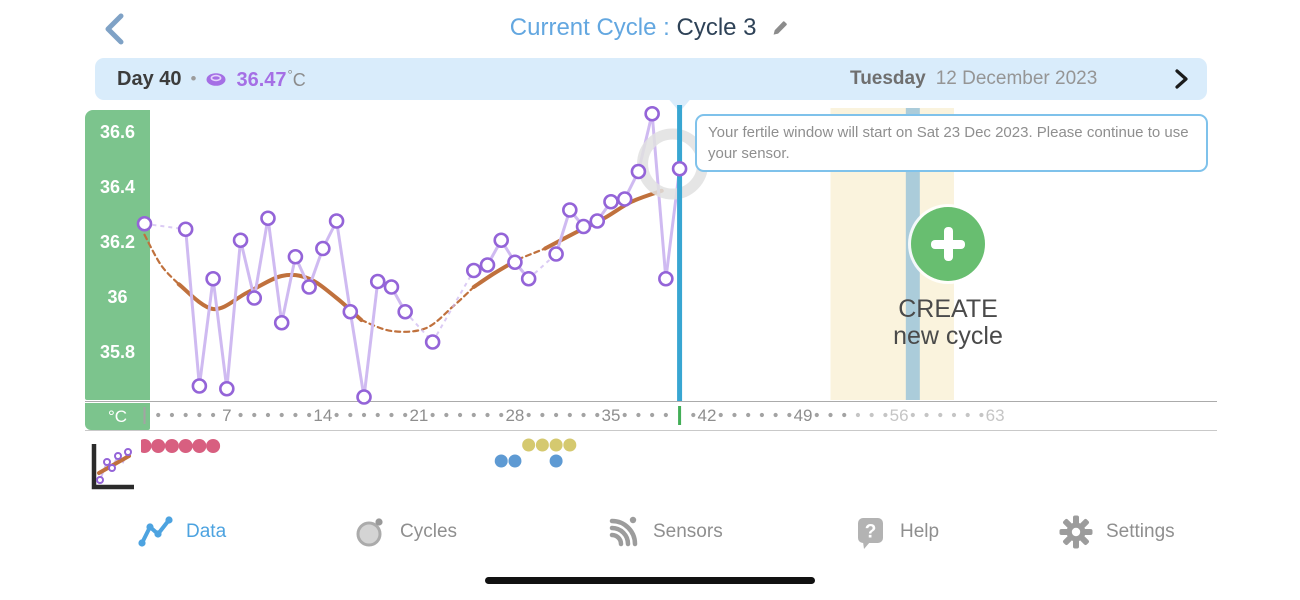 The width and height of the screenshot is (1300, 600). What do you see at coordinates (650, 580) in the screenshot?
I see `home-indicator` at bounding box center [650, 580].